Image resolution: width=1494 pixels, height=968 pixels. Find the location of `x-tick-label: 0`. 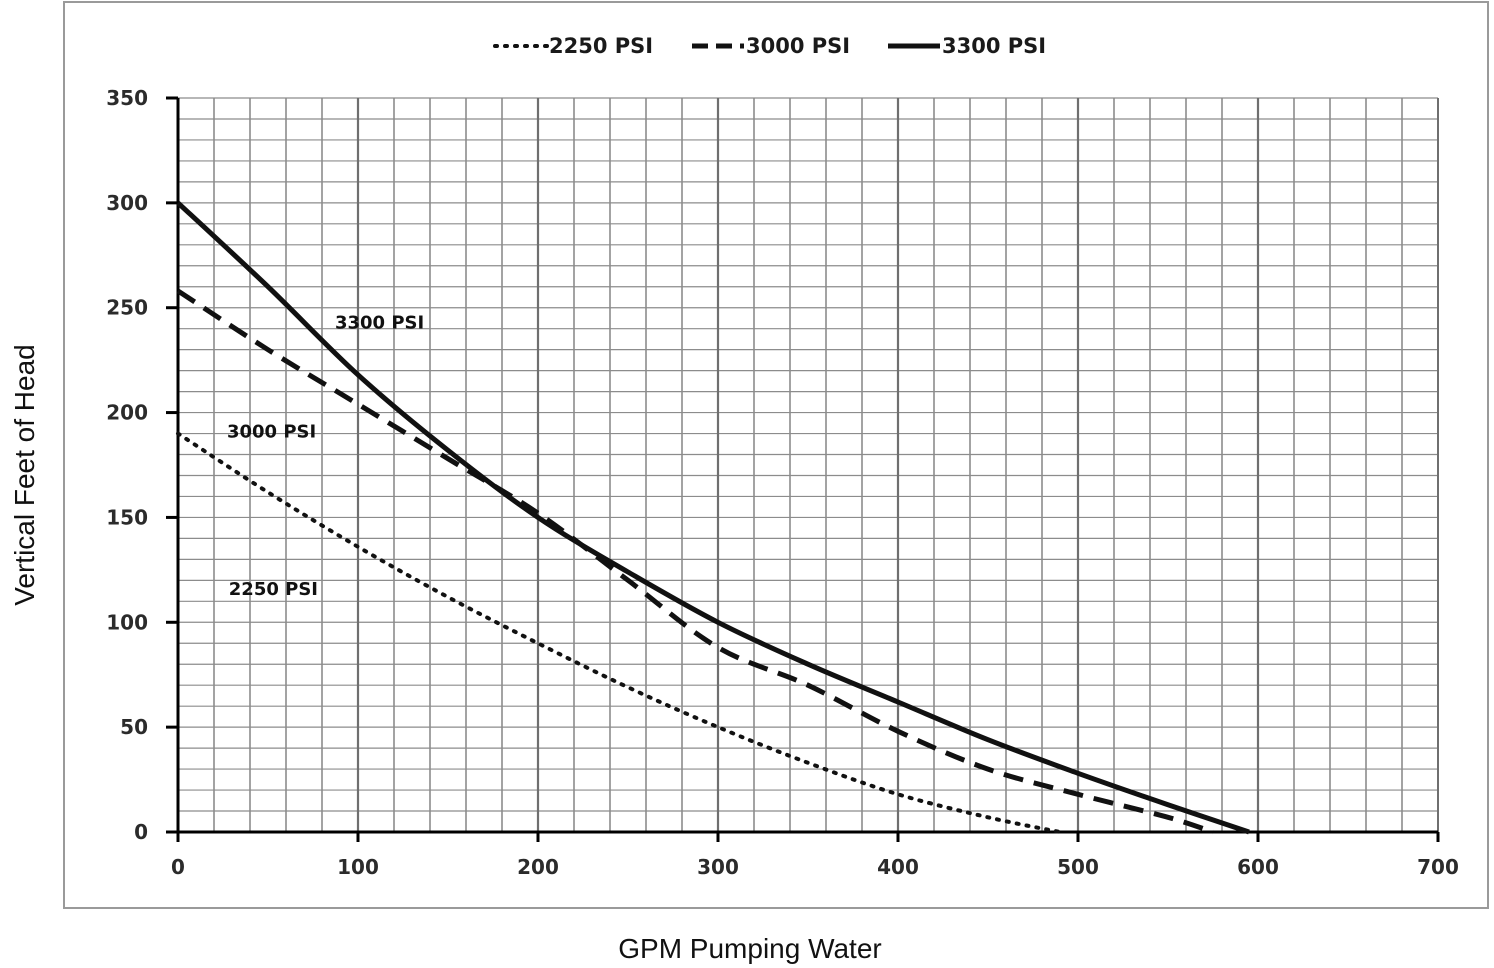

x-tick-label: 0 is located at coordinates (178, 867).